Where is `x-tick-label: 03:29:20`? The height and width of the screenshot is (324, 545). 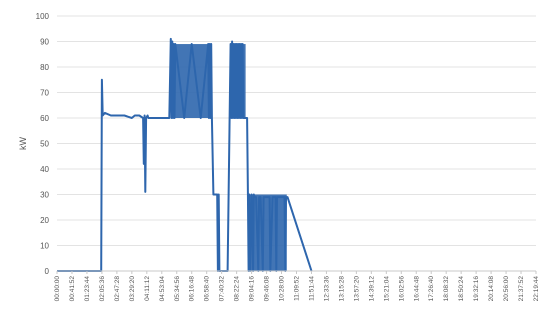
x-tick-label: 03:29:20 is located at coordinates (132, 289).